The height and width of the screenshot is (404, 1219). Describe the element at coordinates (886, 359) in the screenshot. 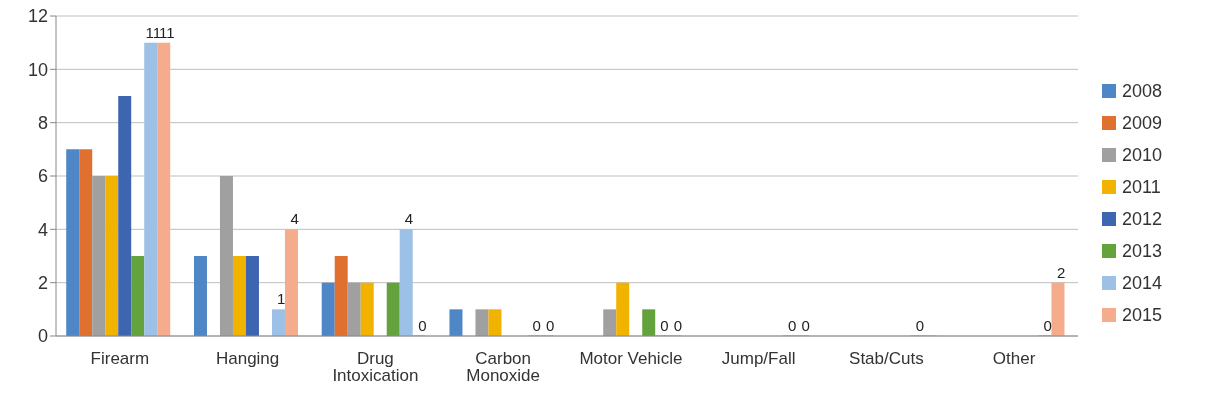

I see `x-tick-label: Stab/Cuts` at that location.